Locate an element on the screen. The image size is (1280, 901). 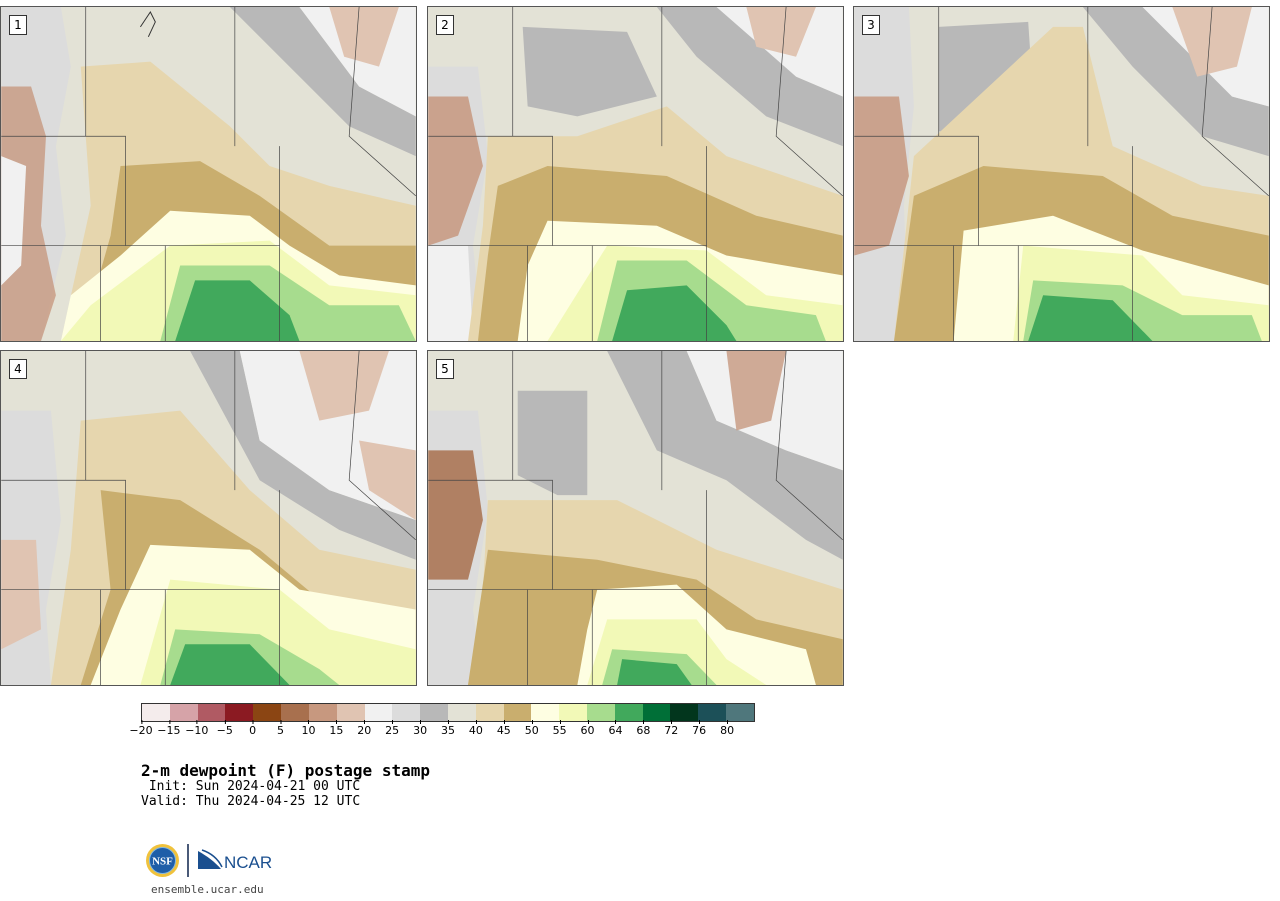
colorbar-tick-label: 10 is located at coordinates (308, 728).